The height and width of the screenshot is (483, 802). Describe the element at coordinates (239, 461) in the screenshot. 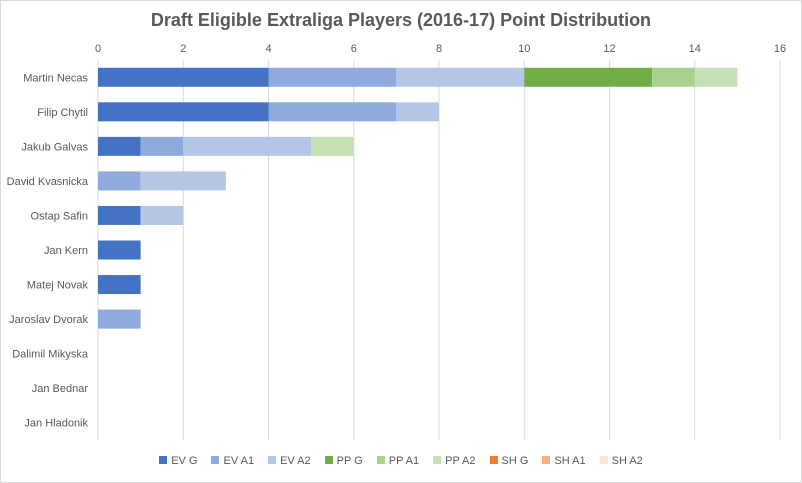

I see `legend-label: EV A1` at that location.